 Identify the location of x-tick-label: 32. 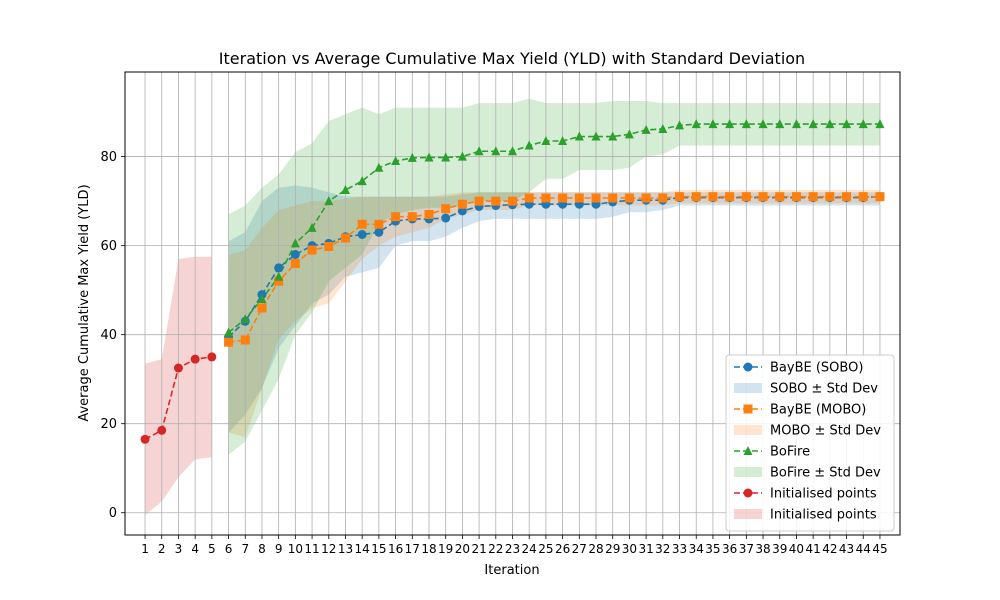
(662, 549).